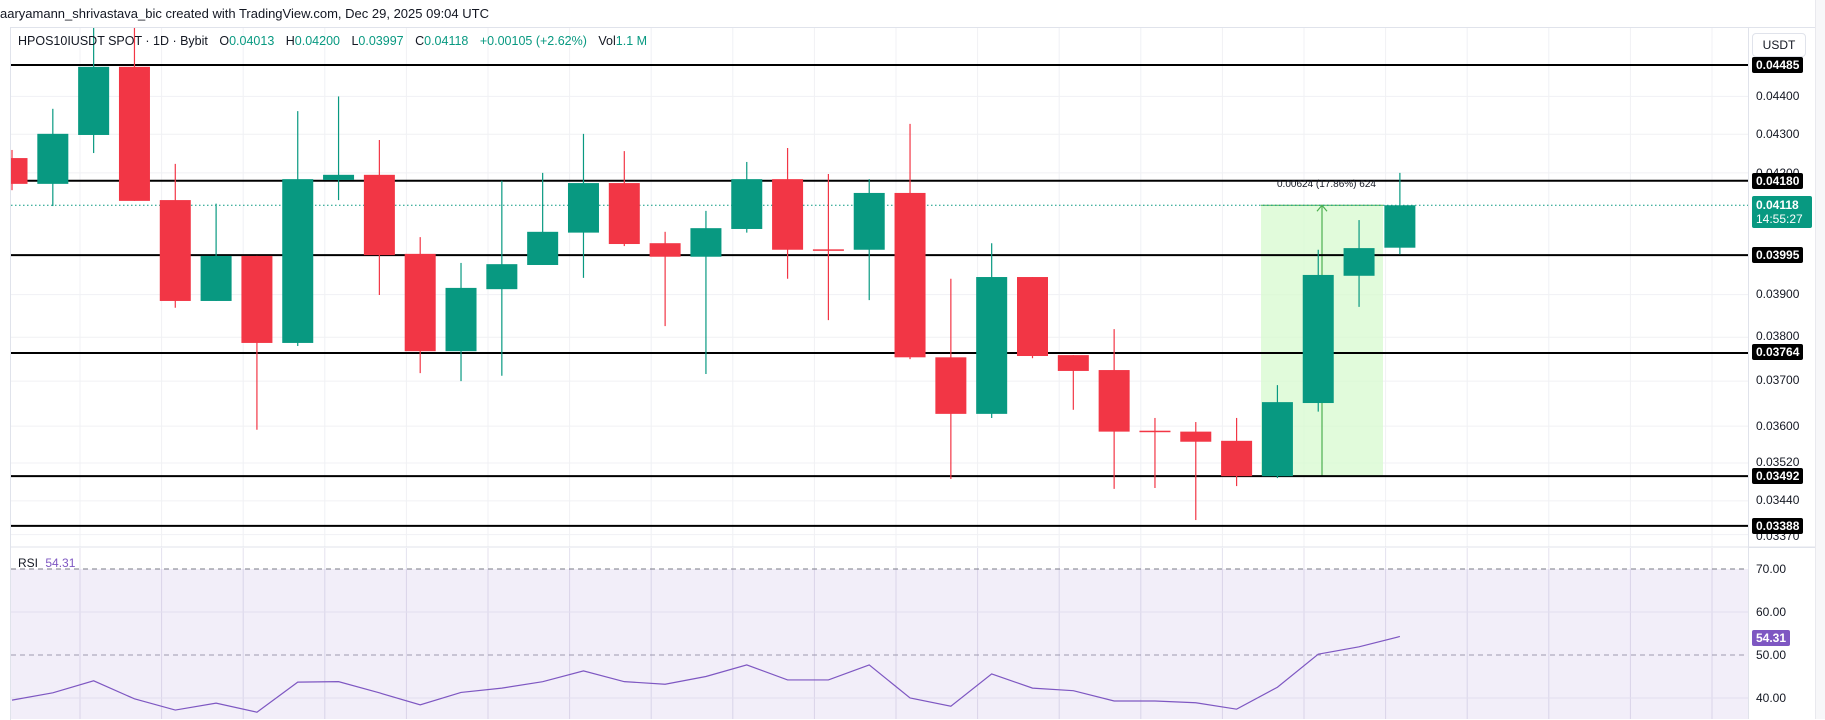 This screenshot has height=720, width=1825. I want to click on rsi-legend: RSI 54.31, so click(46, 563).